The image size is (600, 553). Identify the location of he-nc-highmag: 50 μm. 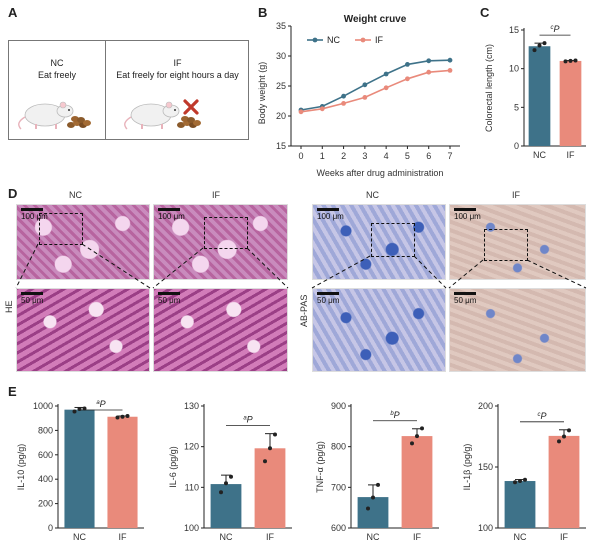
(83, 330).